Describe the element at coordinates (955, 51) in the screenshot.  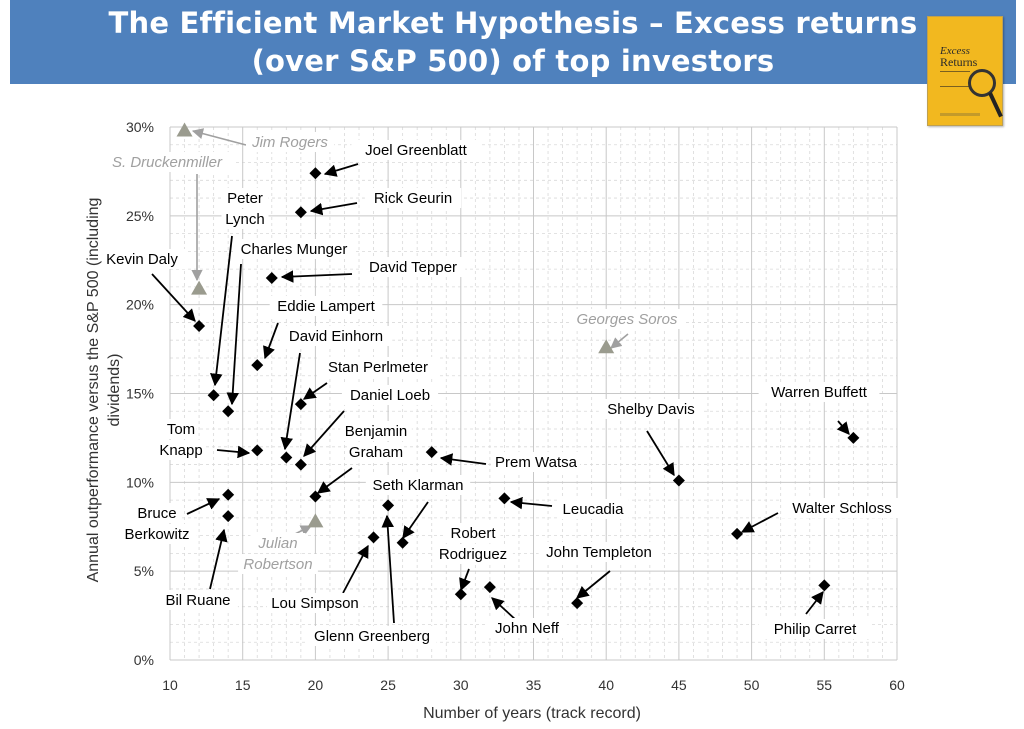
I see `book-title-italic: Excess` at that location.